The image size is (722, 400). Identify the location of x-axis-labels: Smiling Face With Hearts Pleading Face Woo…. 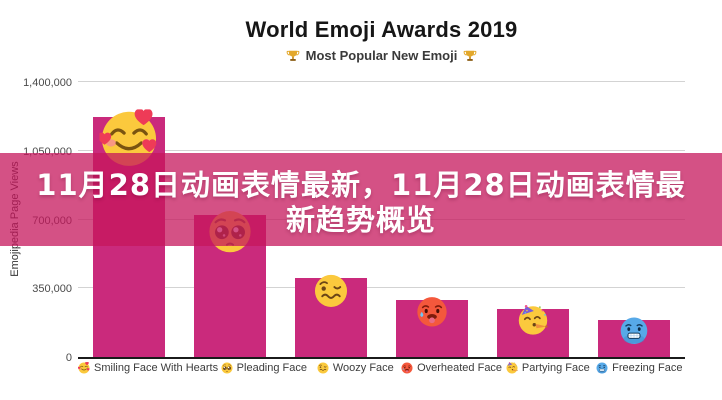
(381, 367).